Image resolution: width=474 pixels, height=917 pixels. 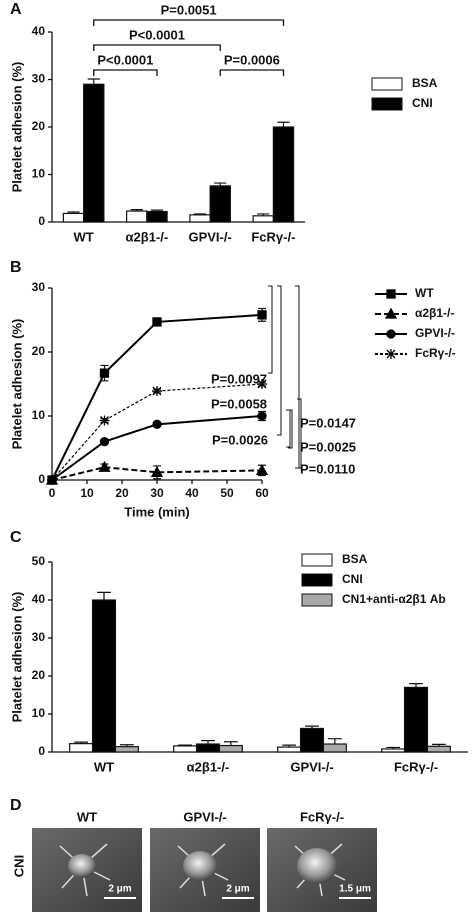 I want to click on filopodia, so click(x=85, y=870).